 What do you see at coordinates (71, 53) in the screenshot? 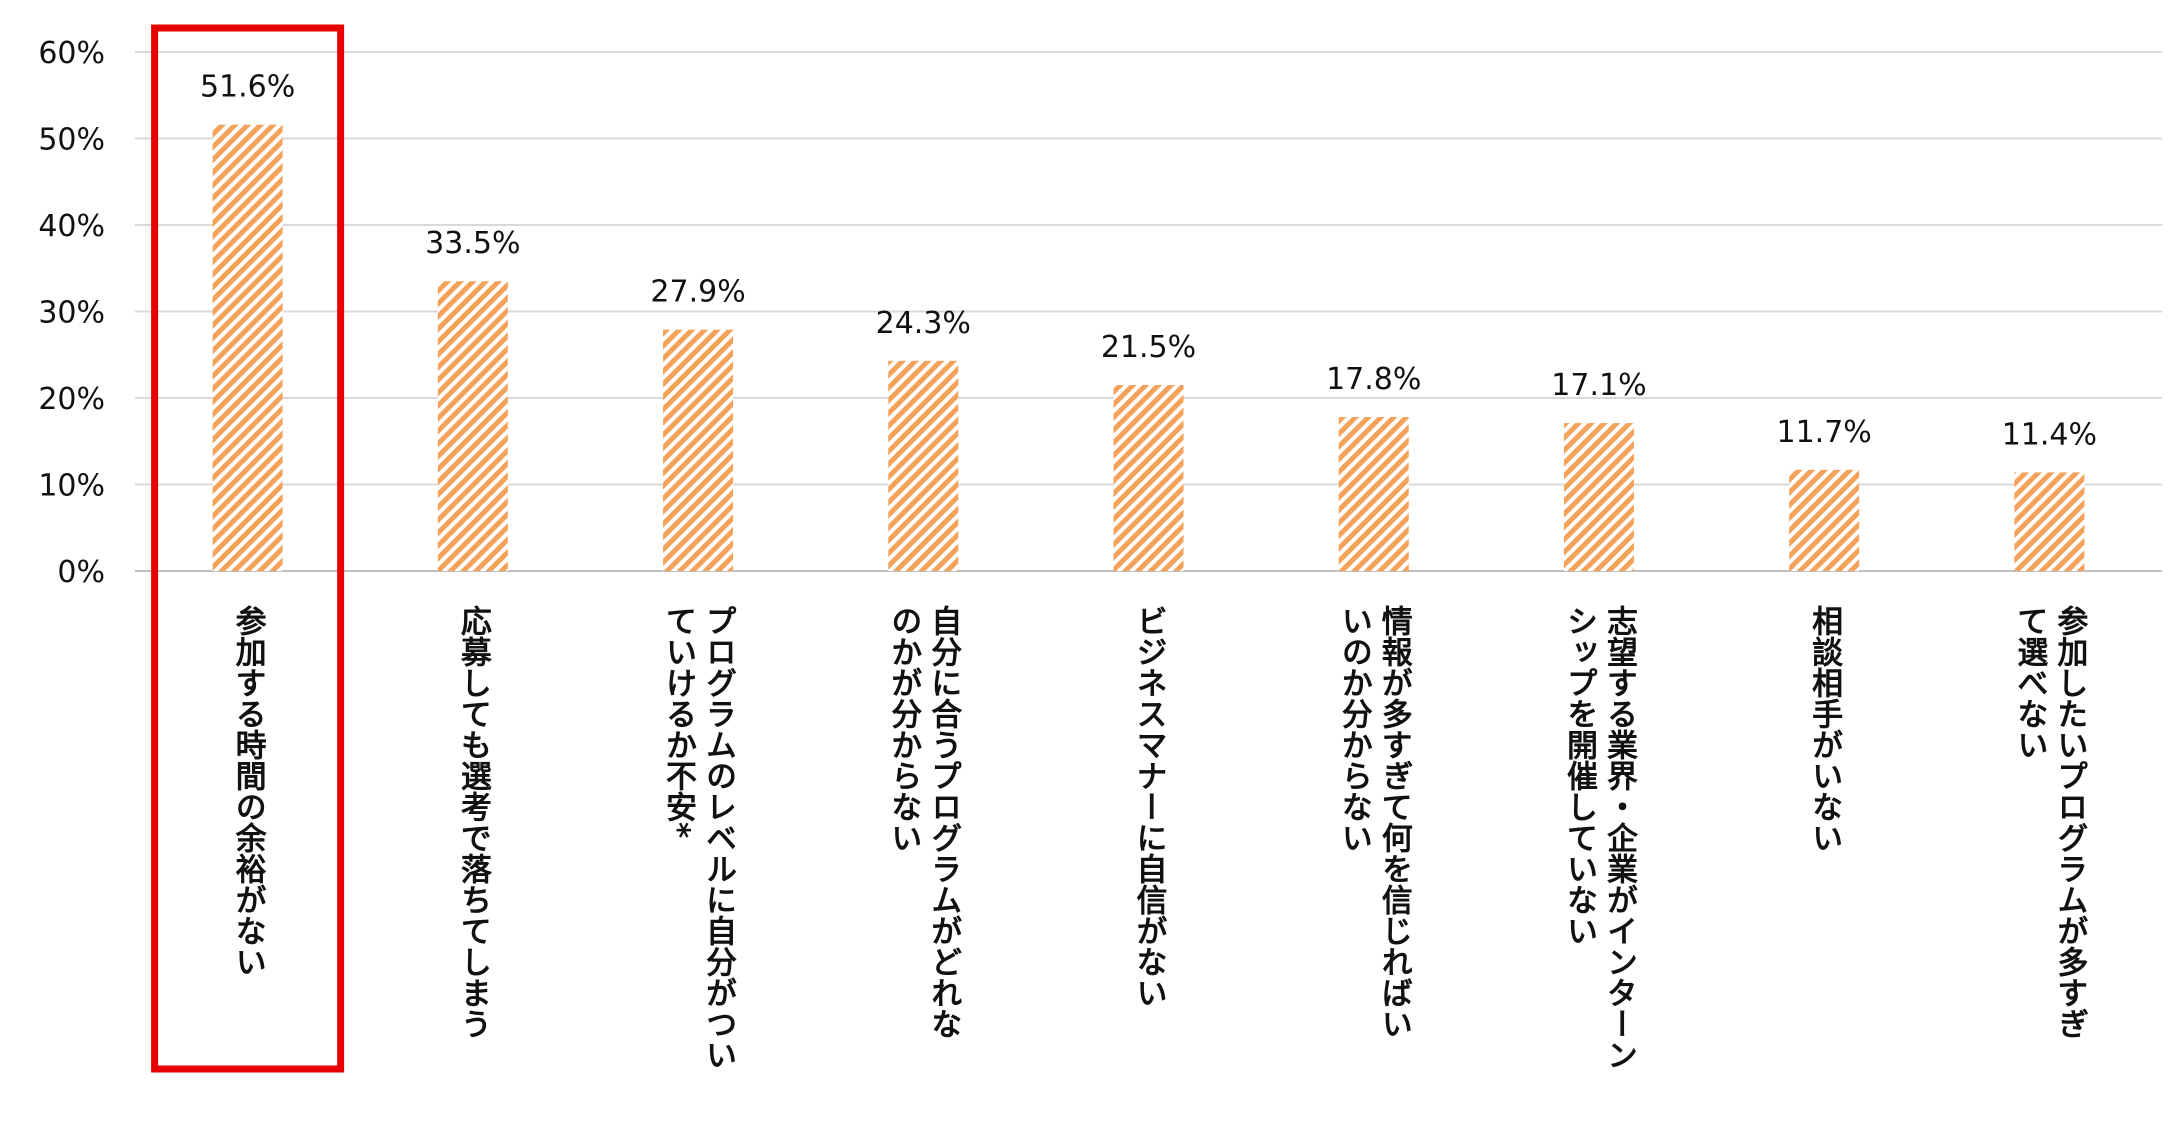
I see `y-tick-label: 60%` at bounding box center [71, 53].